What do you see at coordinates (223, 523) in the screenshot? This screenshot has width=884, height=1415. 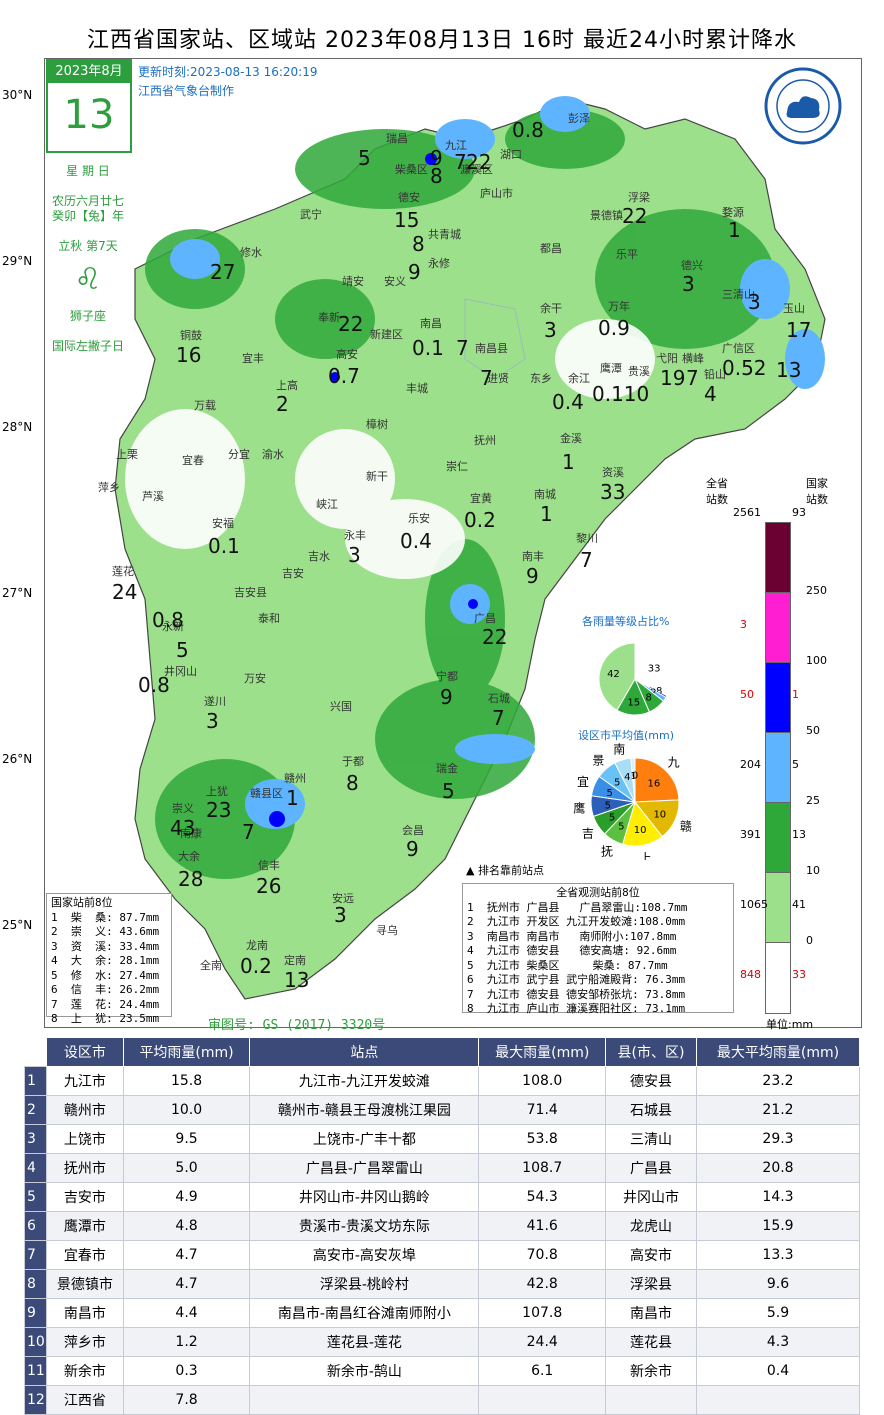 I see `place-label: 安福` at bounding box center [223, 523].